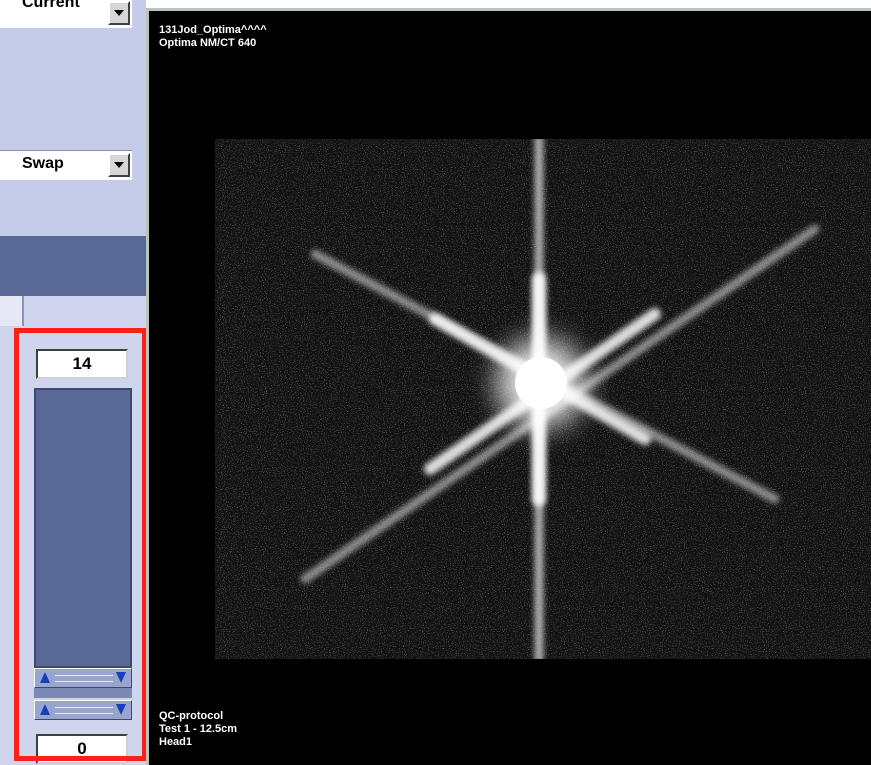 The width and height of the screenshot is (871, 765). What do you see at coordinates (82, 364) in the screenshot?
I see `upper-limit-field: 14` at bounding box center [82, 364].